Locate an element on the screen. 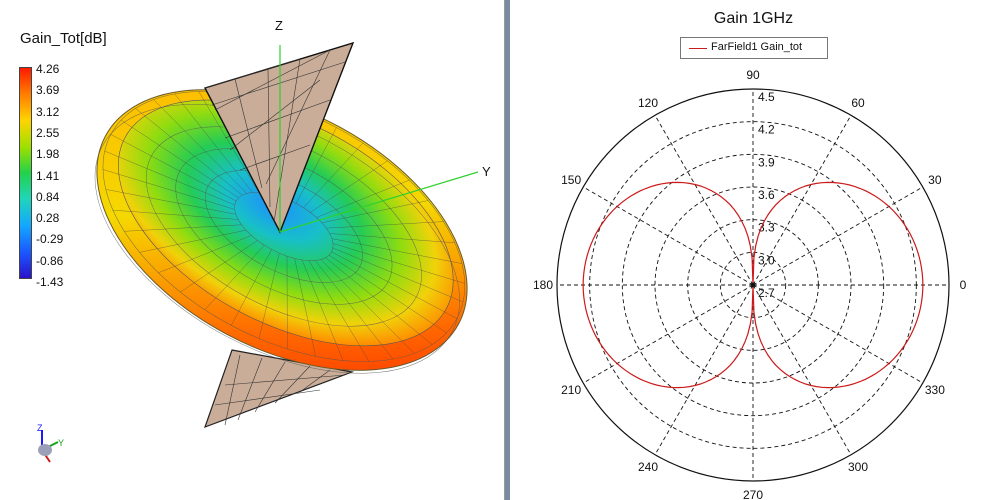 The image size is (997, 500). legend-entry: FarField1 Gain_tot is located at coordinates (757, 47).